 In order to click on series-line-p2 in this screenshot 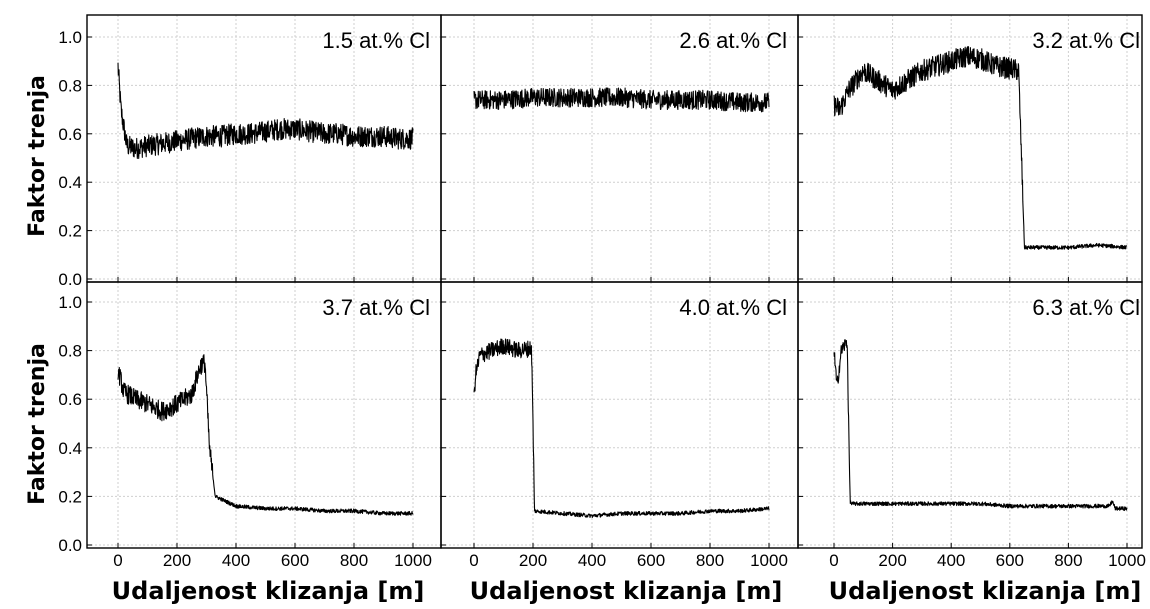, I will do `click(621, 100)`.